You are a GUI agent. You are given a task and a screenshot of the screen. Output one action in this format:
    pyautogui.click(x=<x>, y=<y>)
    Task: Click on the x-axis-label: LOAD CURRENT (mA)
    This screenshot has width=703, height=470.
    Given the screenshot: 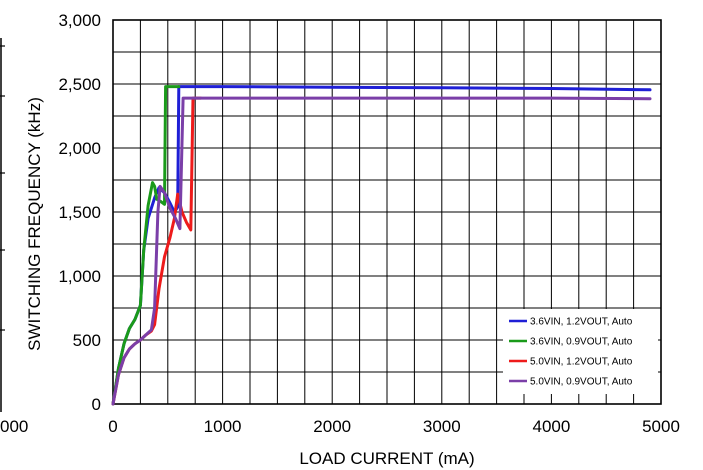 What is the action you would take?
    pyautogui.click(x=386, y=458)
    